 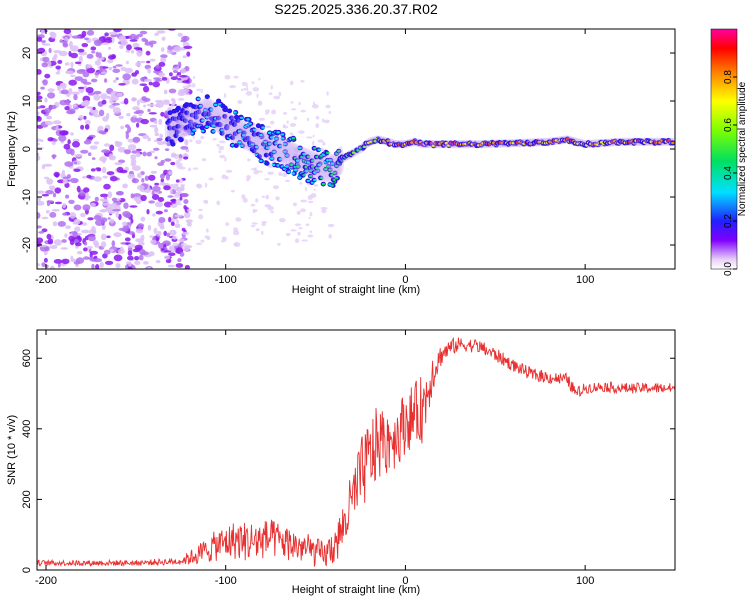 What do you see at coordinates (226, 280) in the screenshot?
I see `spectrogram-x-tick-label: -100` at bounding box center [226, 280].